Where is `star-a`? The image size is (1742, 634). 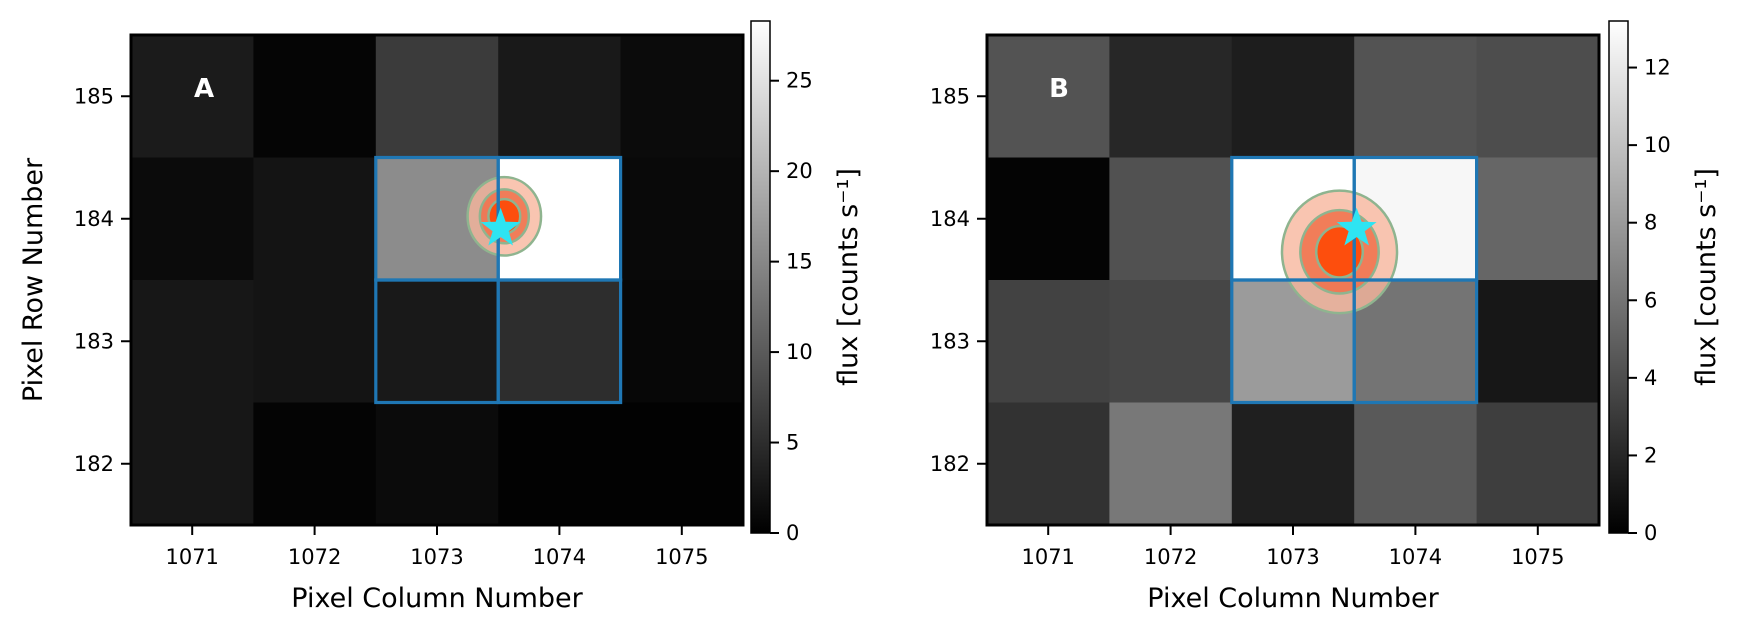 star-a is located at coordinates (500, 226).